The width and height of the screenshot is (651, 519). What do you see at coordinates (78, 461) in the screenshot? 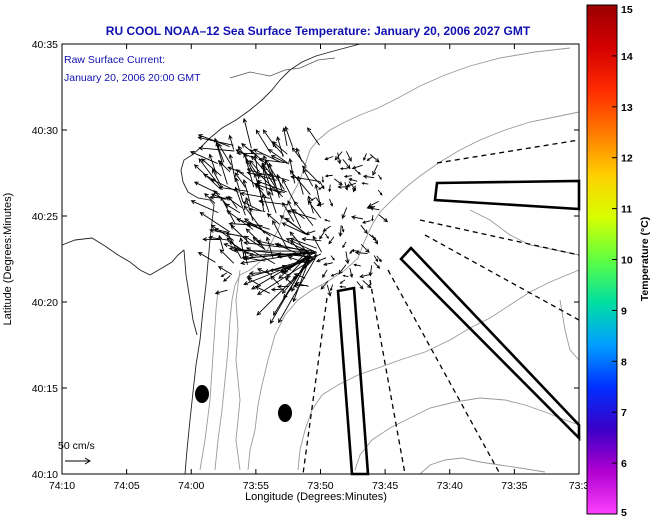
I see `scale-bar-arrow` at bounding box center [78, 461].